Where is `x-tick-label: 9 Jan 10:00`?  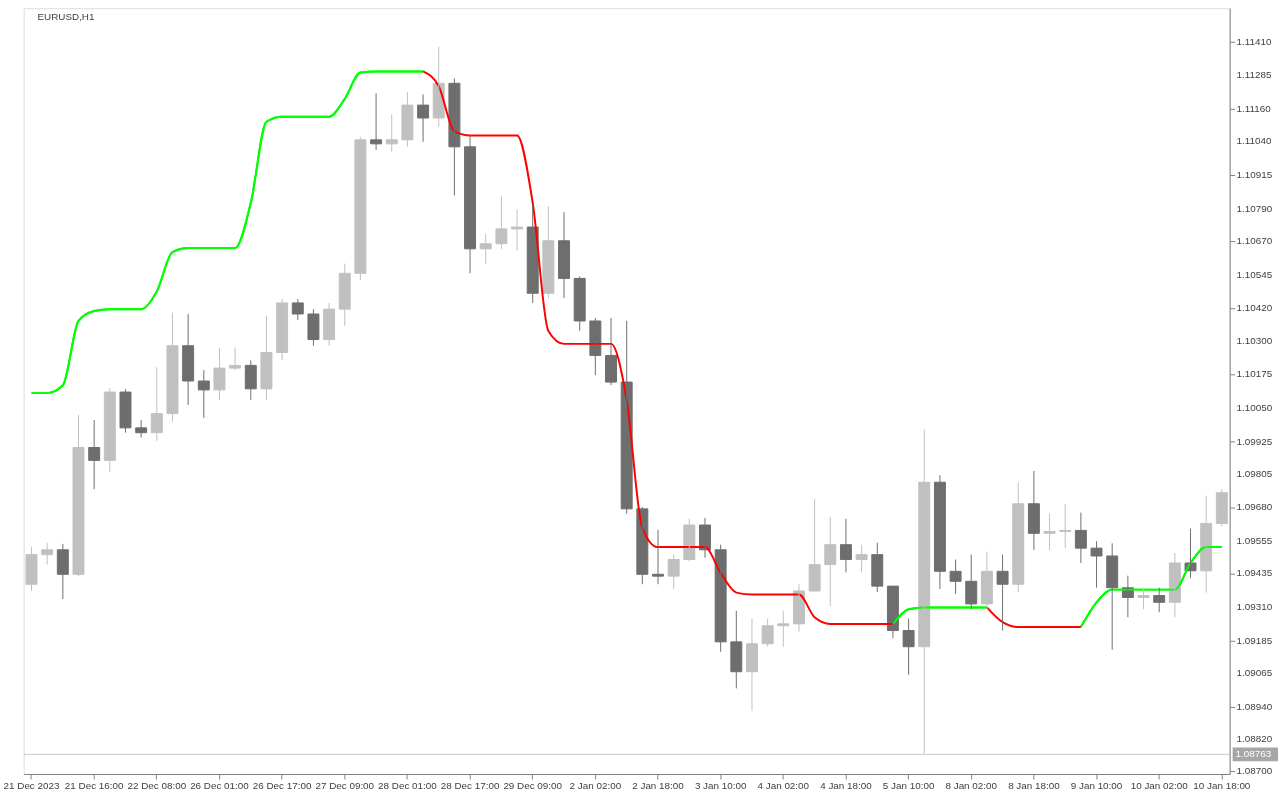
x-tick-label: 9 Jan 10:00 is located at coordinates (1096, 786).